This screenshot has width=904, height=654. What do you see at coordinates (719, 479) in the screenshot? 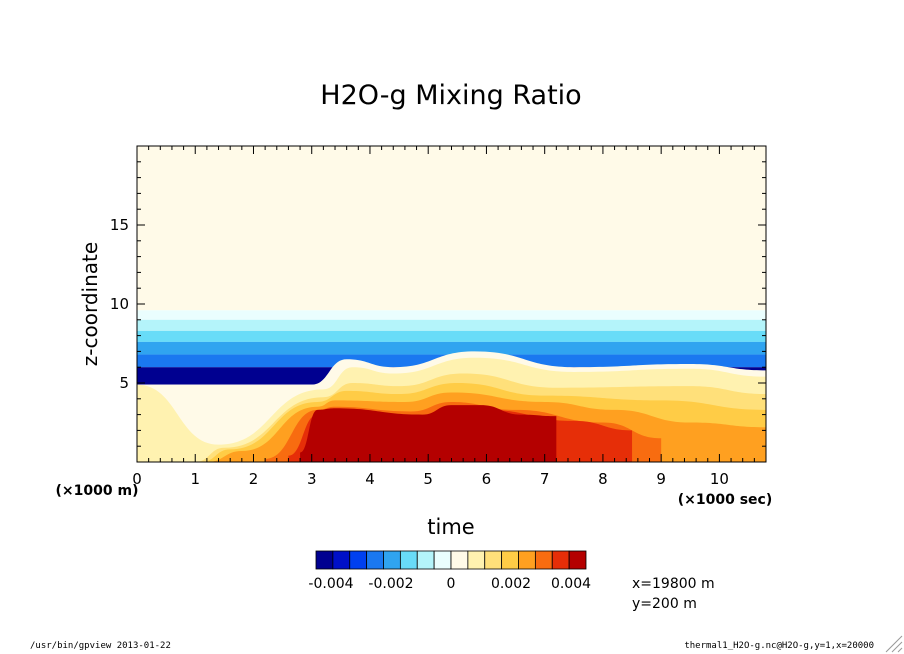
I see `x-tick-label: 10` at bounding box center [719, 479].